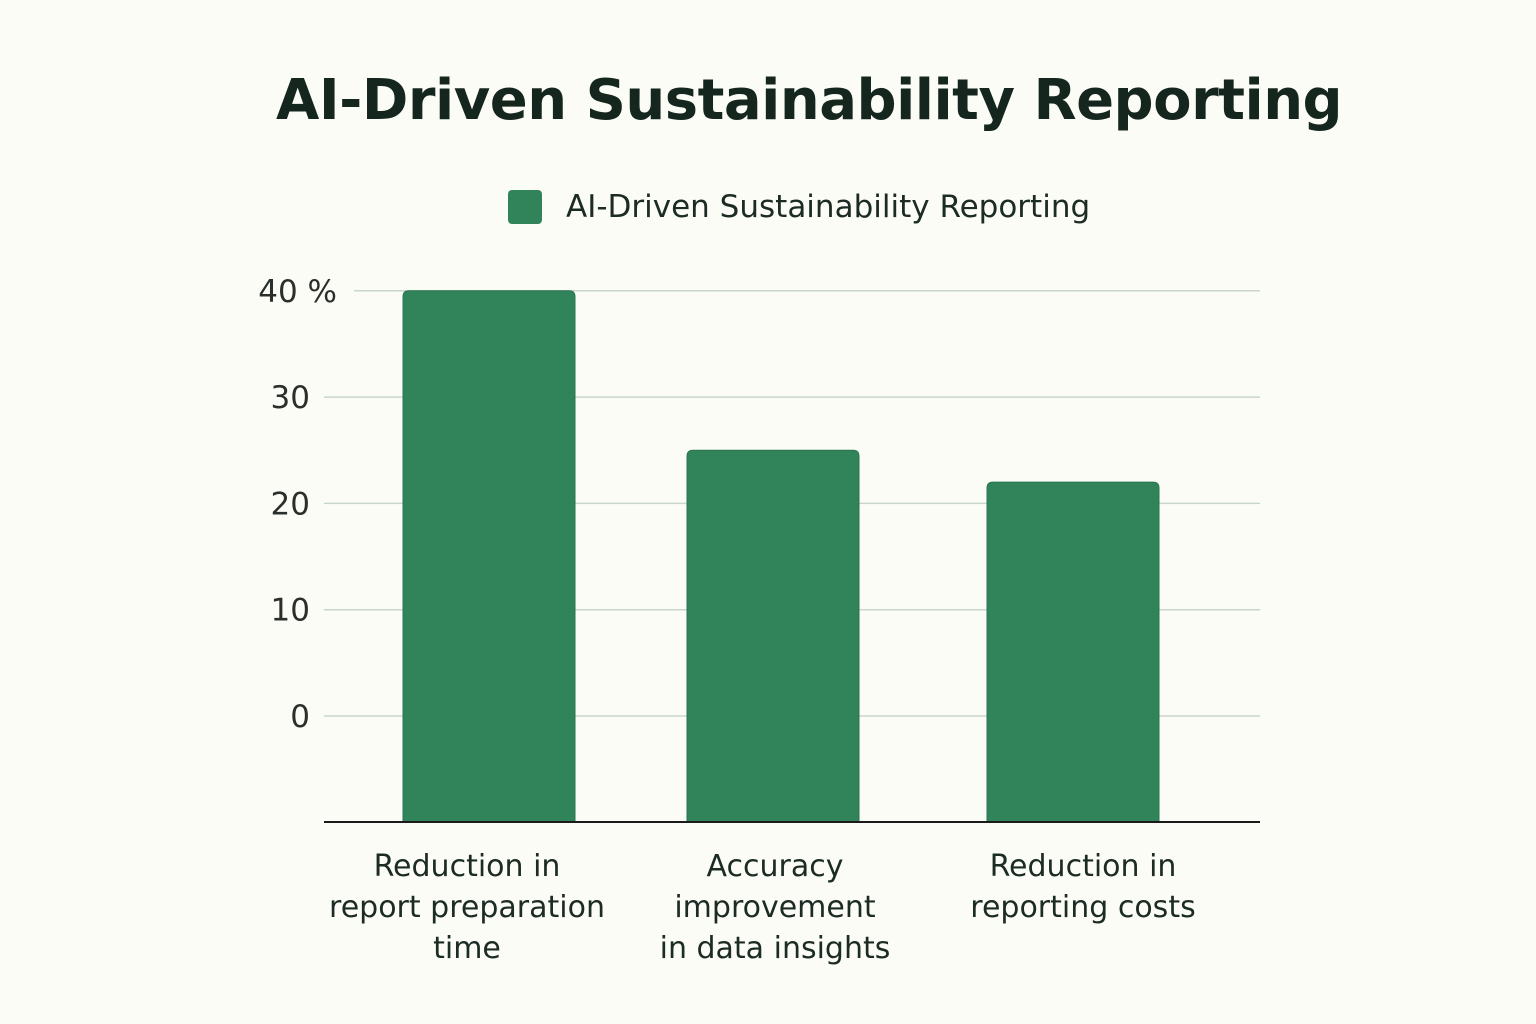 Image resolution: width=1536 pixels, height=1024 pixels. What do you see at coordinates (809, 100) in the screenshot?
I see `chart-title: AI-Driven Sustainability Reporting` at bounding box center [809, 100].